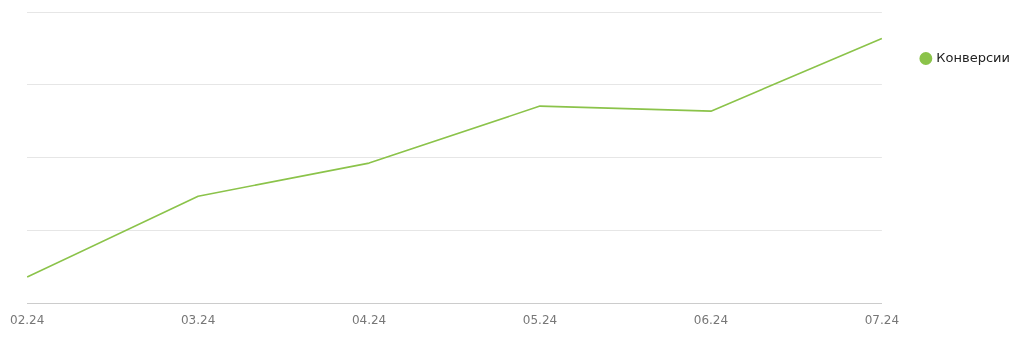 The image size is (1030, 348). What do you see at coordinates (540, 319) in the screenshot?
I see `x-tick-label: 05.24` at bounding box center [540, 319].